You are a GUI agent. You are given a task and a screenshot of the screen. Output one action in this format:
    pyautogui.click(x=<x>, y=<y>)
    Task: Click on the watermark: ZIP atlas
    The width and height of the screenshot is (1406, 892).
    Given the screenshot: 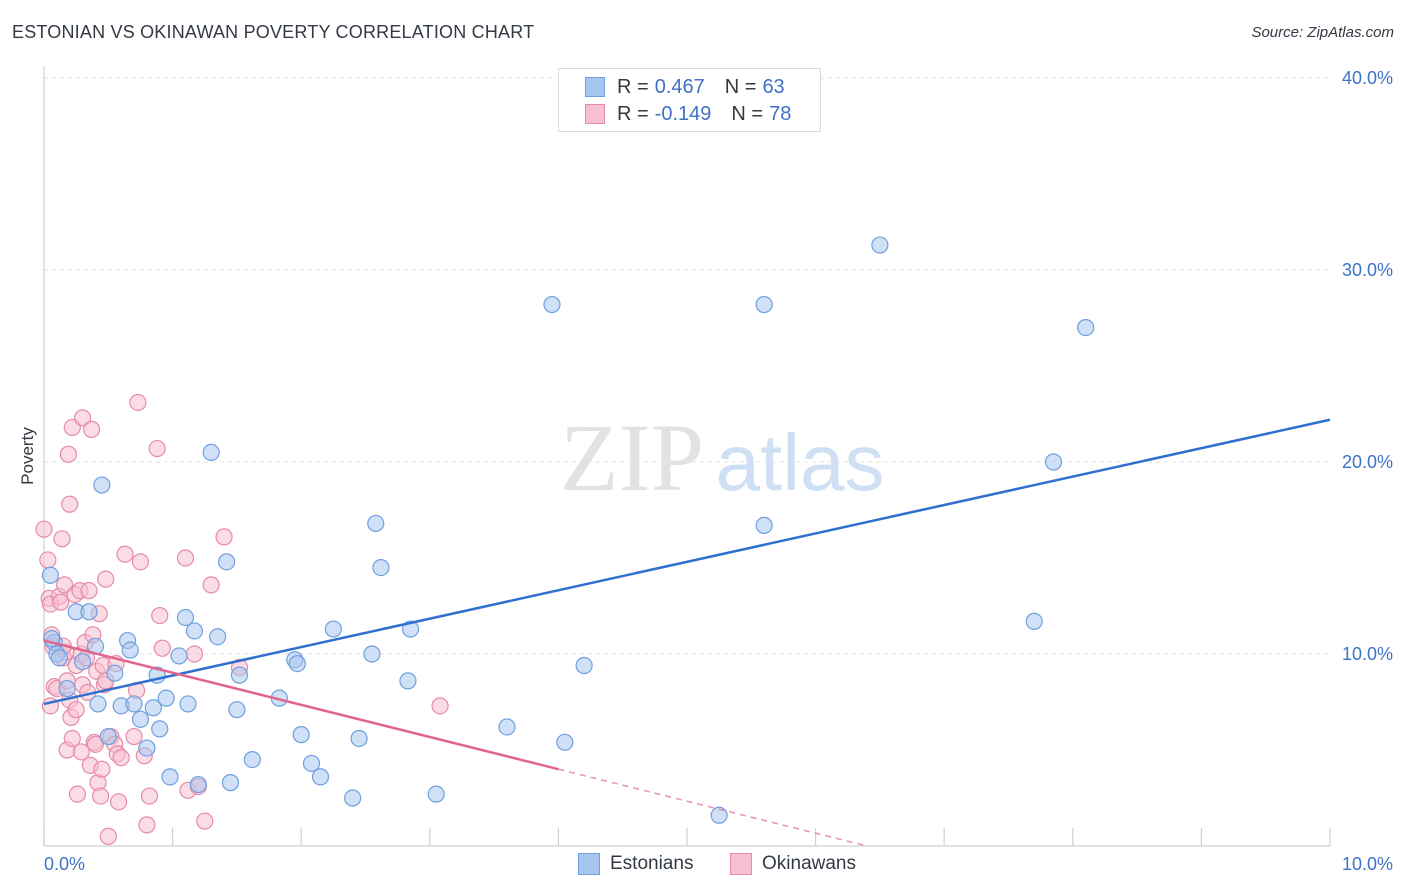 What is the action you would take?
    pyautogui.click(x=722, y=457)
    